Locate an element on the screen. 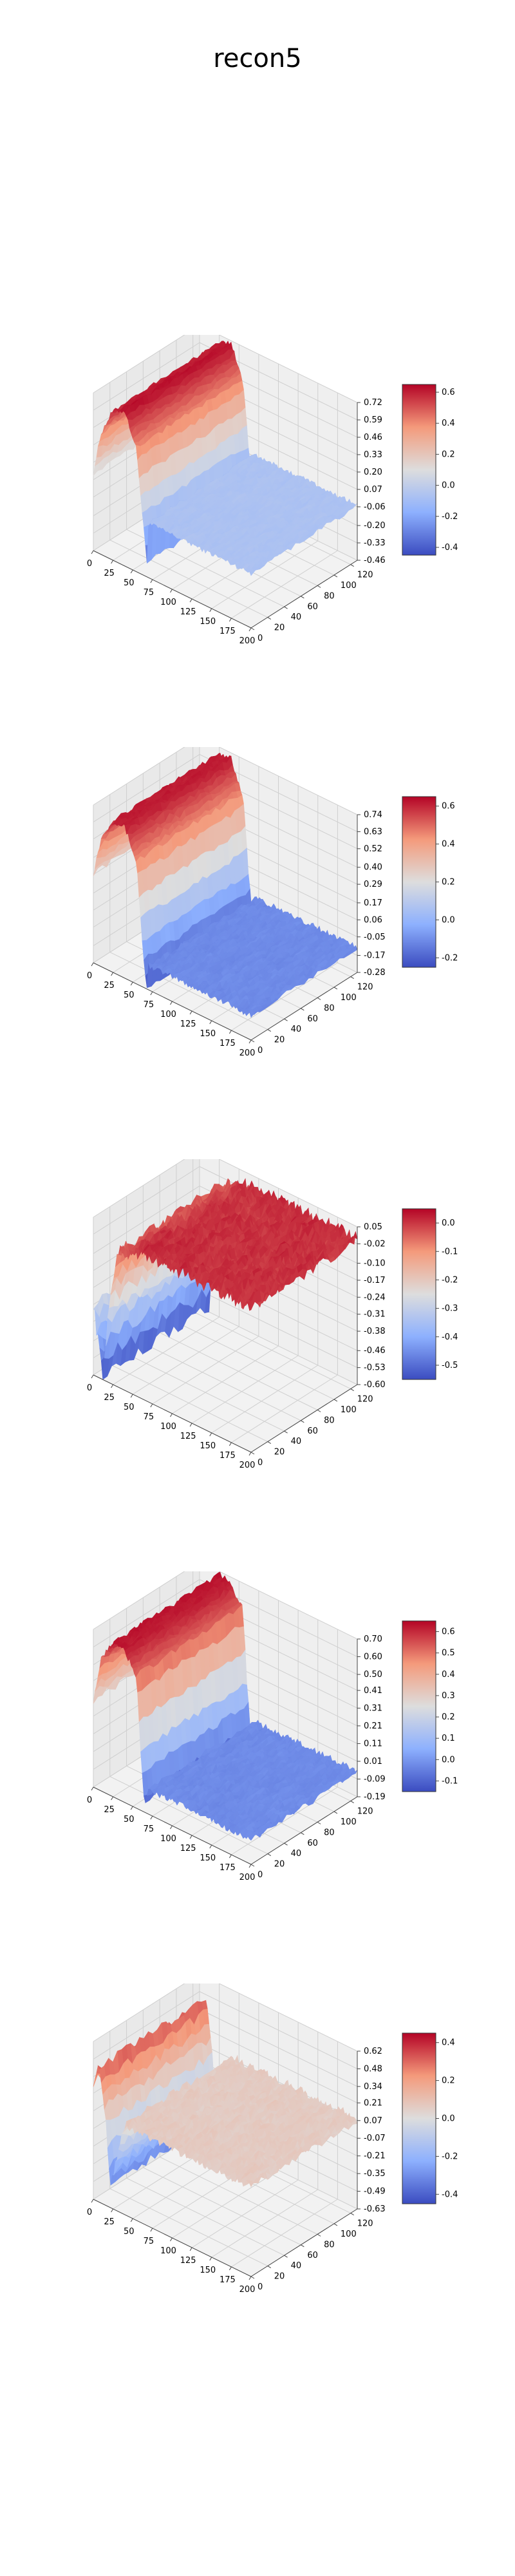  z-tick-label: 0.72 is located at coordinates (373, 403).